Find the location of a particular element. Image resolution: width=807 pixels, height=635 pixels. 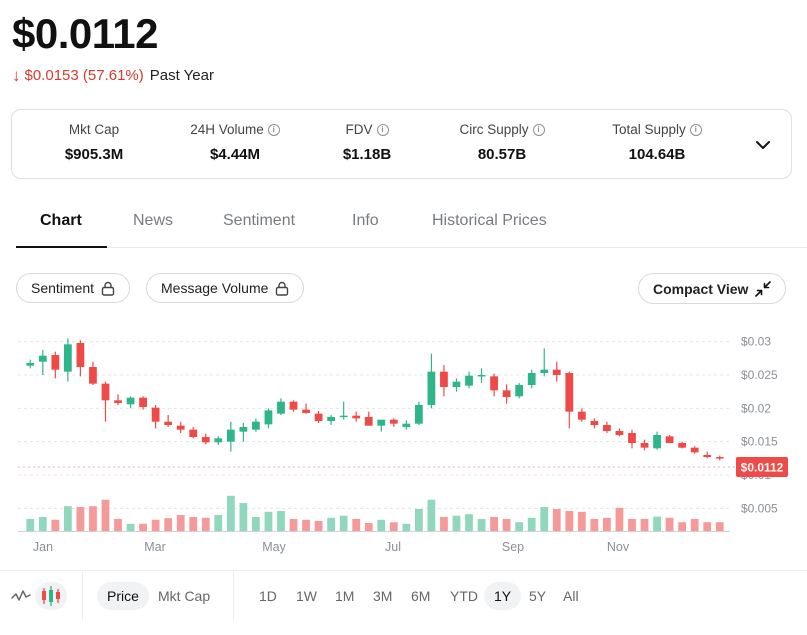

x-tick-label: Mar is located at coordinates (155, 547).